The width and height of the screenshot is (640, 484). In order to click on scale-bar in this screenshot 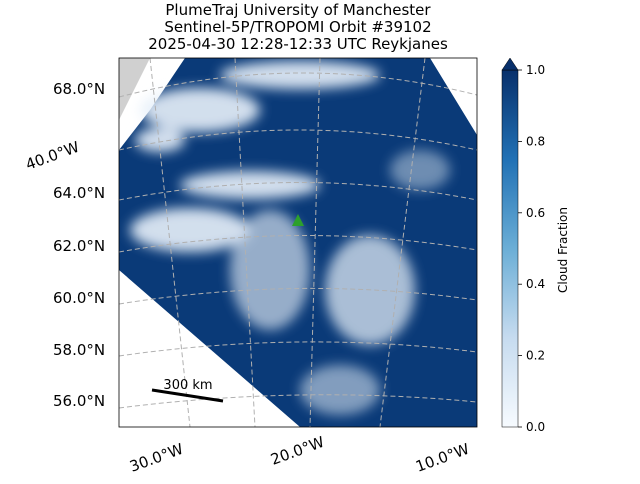, I will do `click(187, 395)`.